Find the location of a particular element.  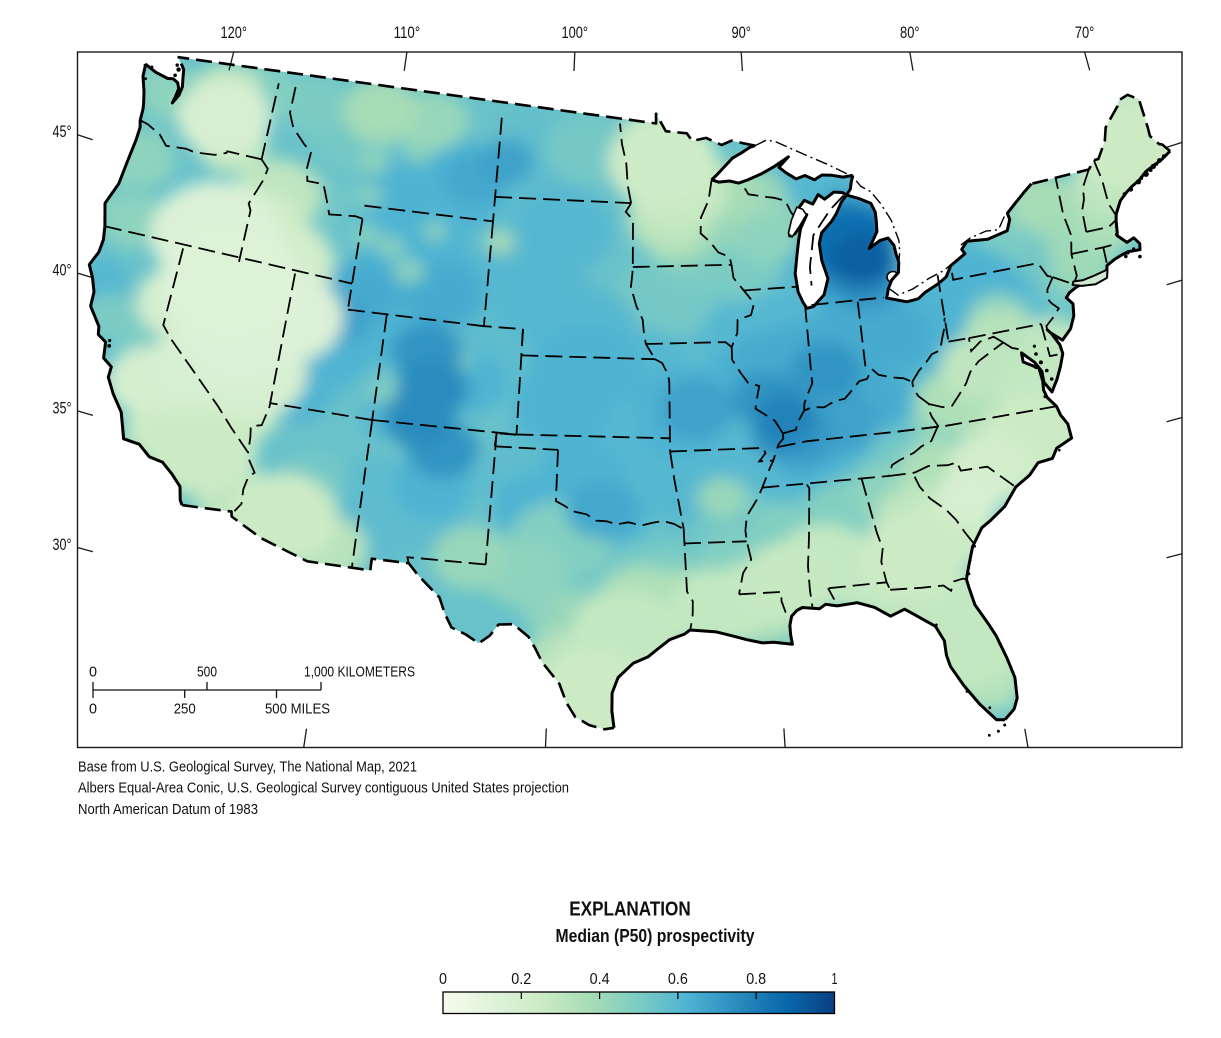

svg-text: 250 is located at coordinates (185, 709).